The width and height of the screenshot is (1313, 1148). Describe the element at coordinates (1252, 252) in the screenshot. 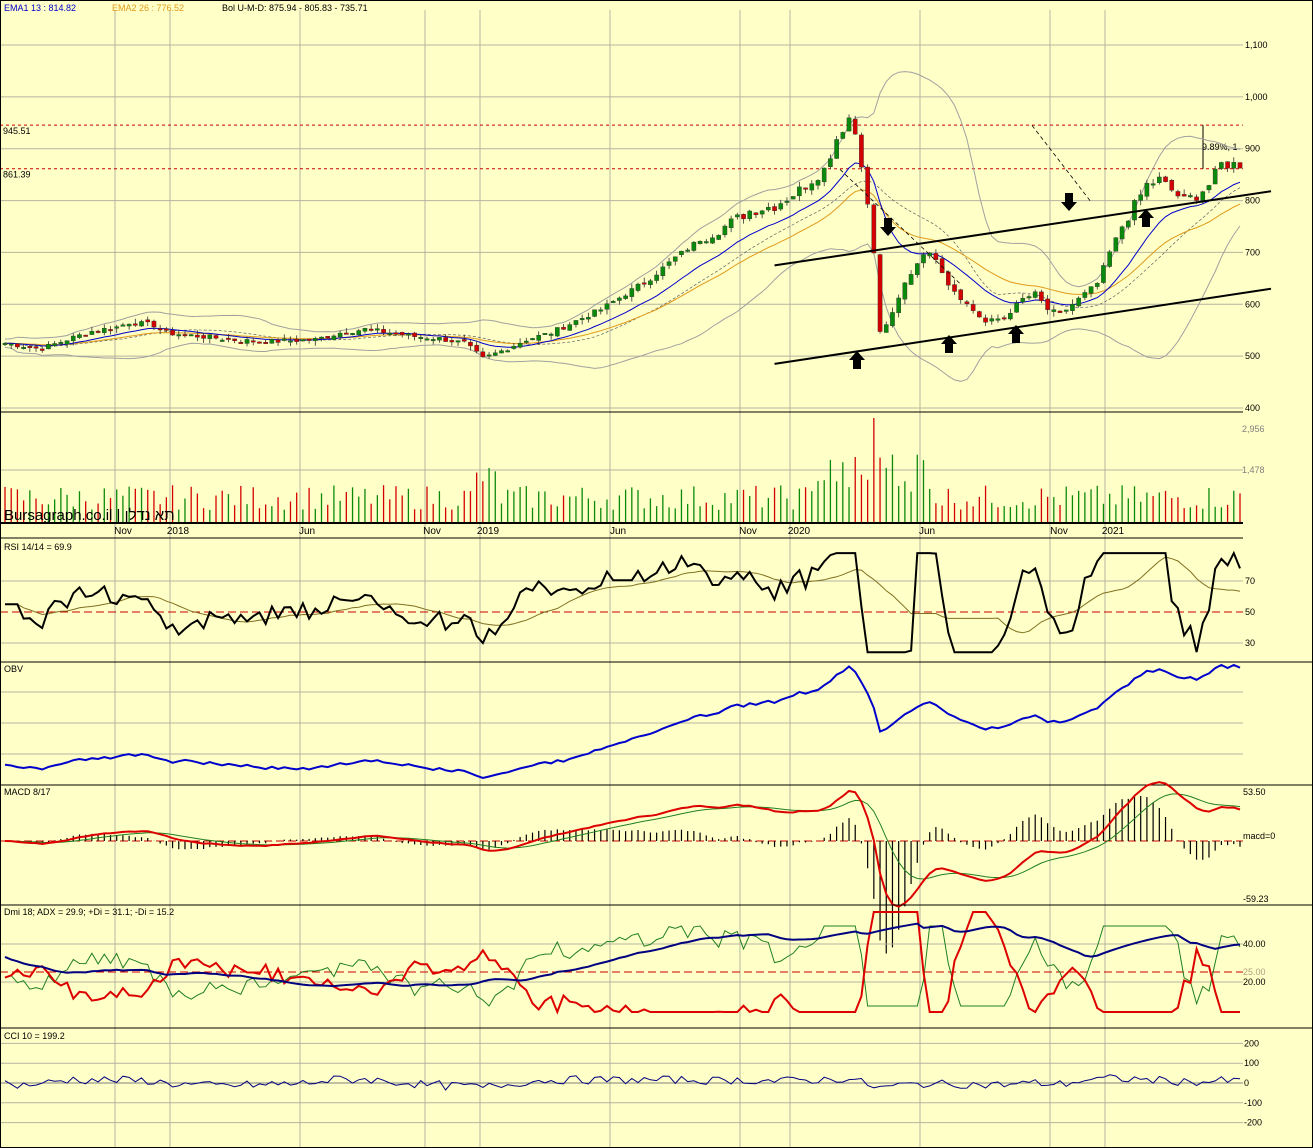

I see `price-tick-label: 700` at that location.